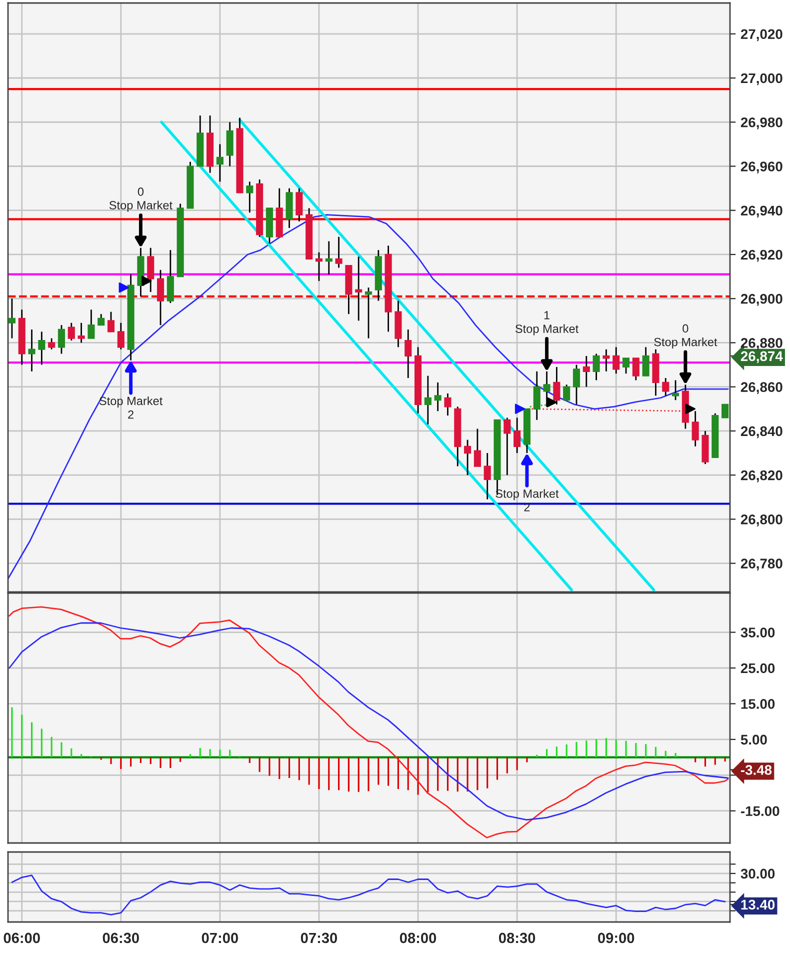 This screenshot has width=790, height=957. Describe the element at coordinates (120, 938) in the screenshot. I see `x-tick-label: 06:30` at that location.